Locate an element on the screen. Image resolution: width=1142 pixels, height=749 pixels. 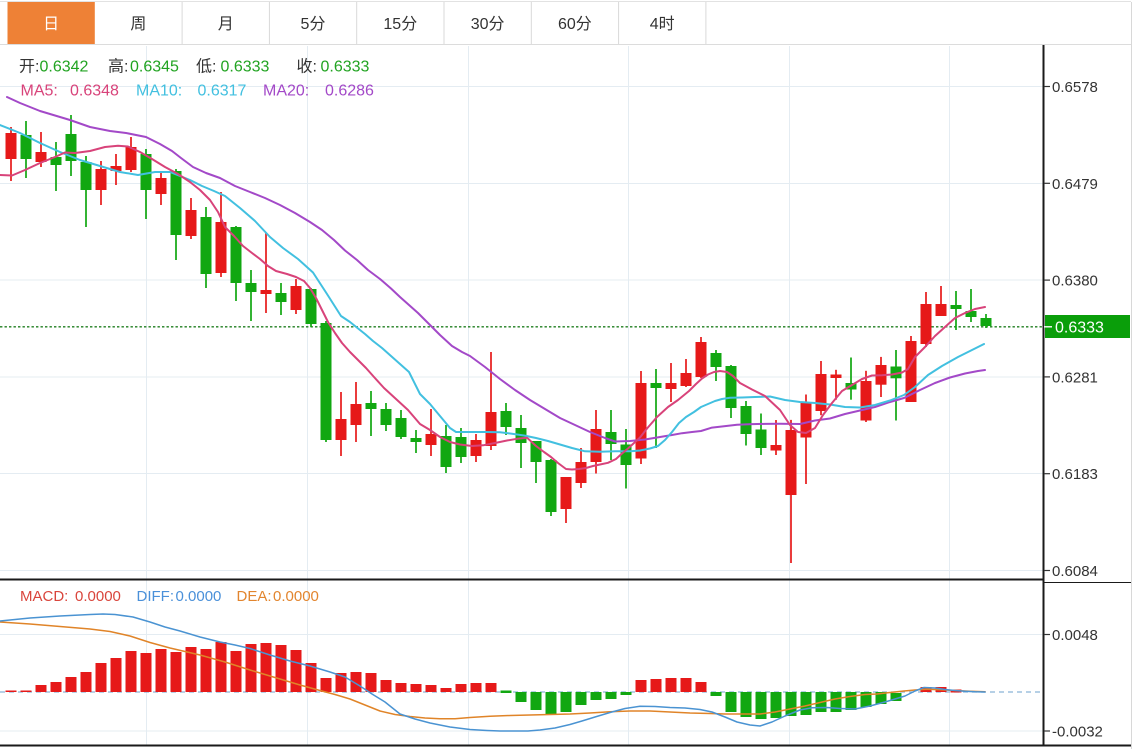
svg-text: MA5: is located at coordinates (39, 91).